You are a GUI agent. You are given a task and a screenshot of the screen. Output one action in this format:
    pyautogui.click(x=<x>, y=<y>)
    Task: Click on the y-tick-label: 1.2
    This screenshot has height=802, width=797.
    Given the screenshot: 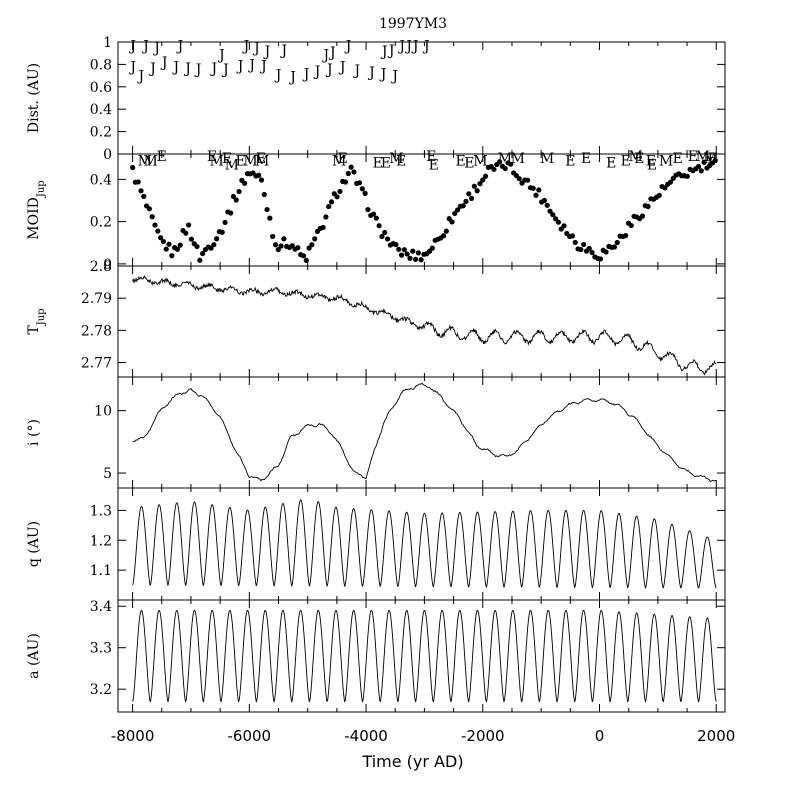 What is the action you would take?
    pyautogui.click(x=101, y=541)
    